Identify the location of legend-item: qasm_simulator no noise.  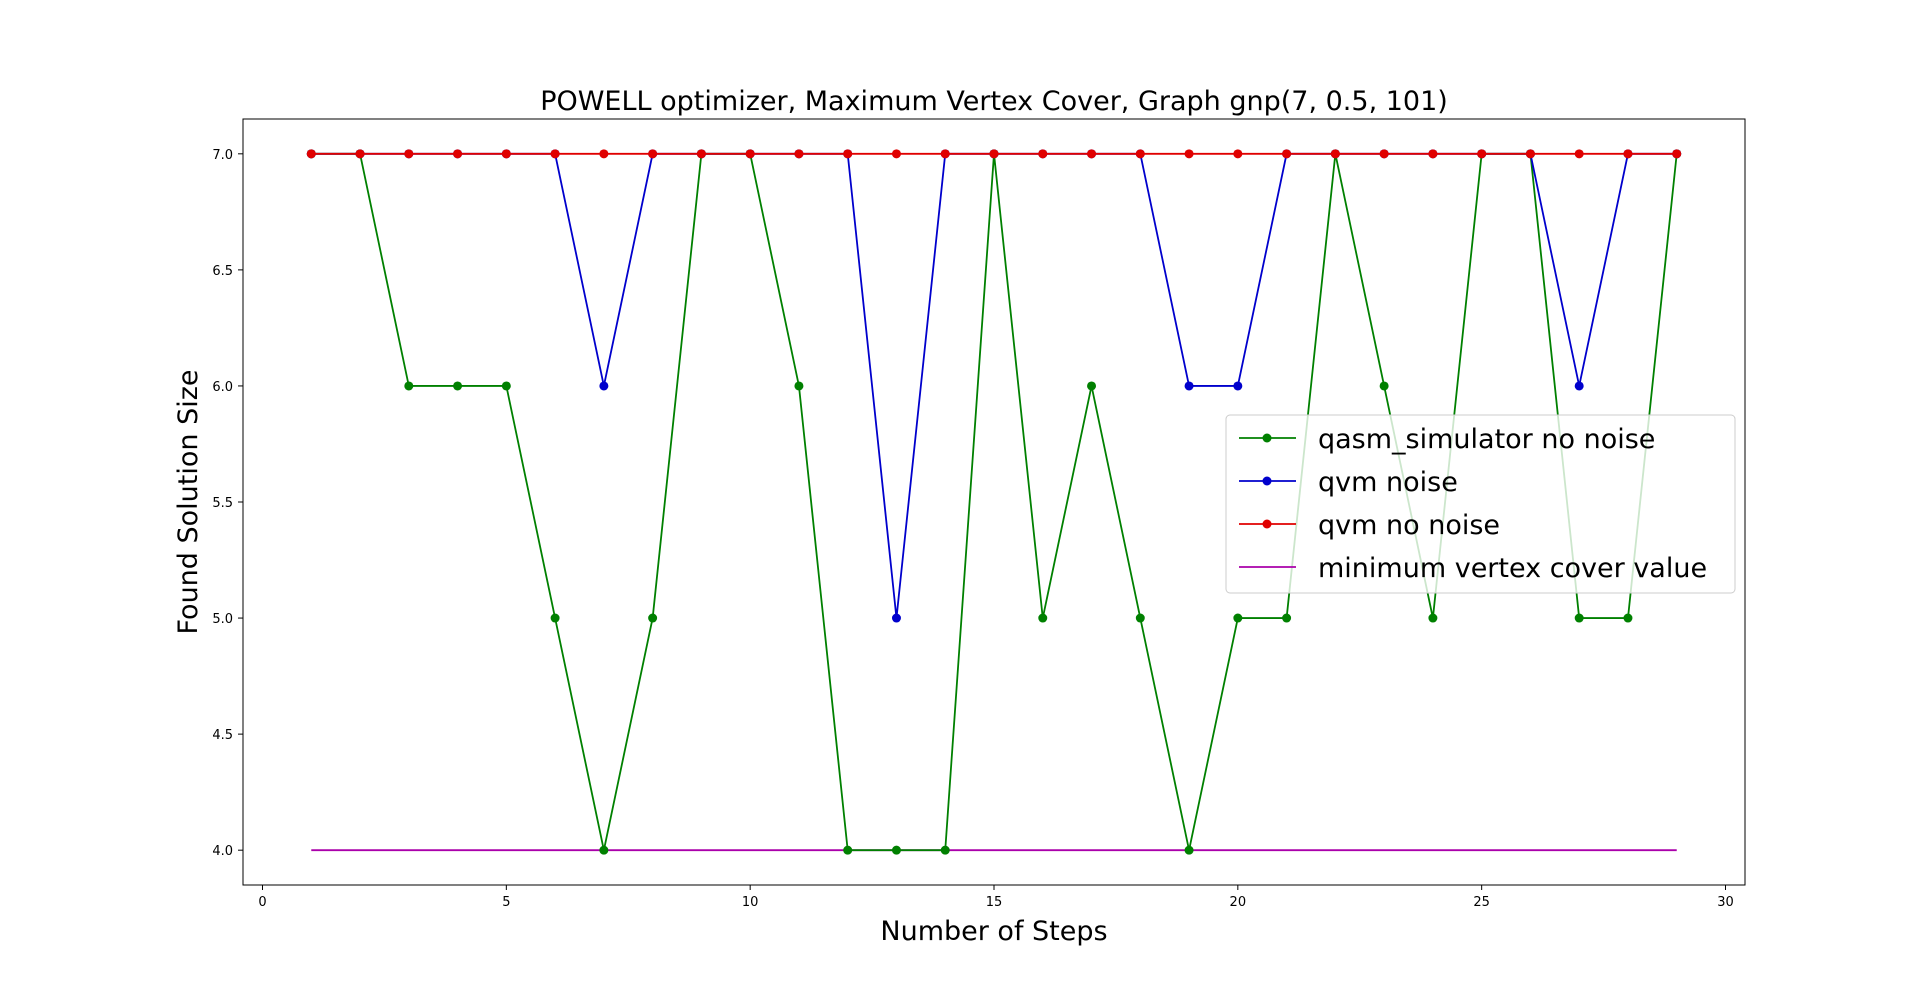
(1447, 439).